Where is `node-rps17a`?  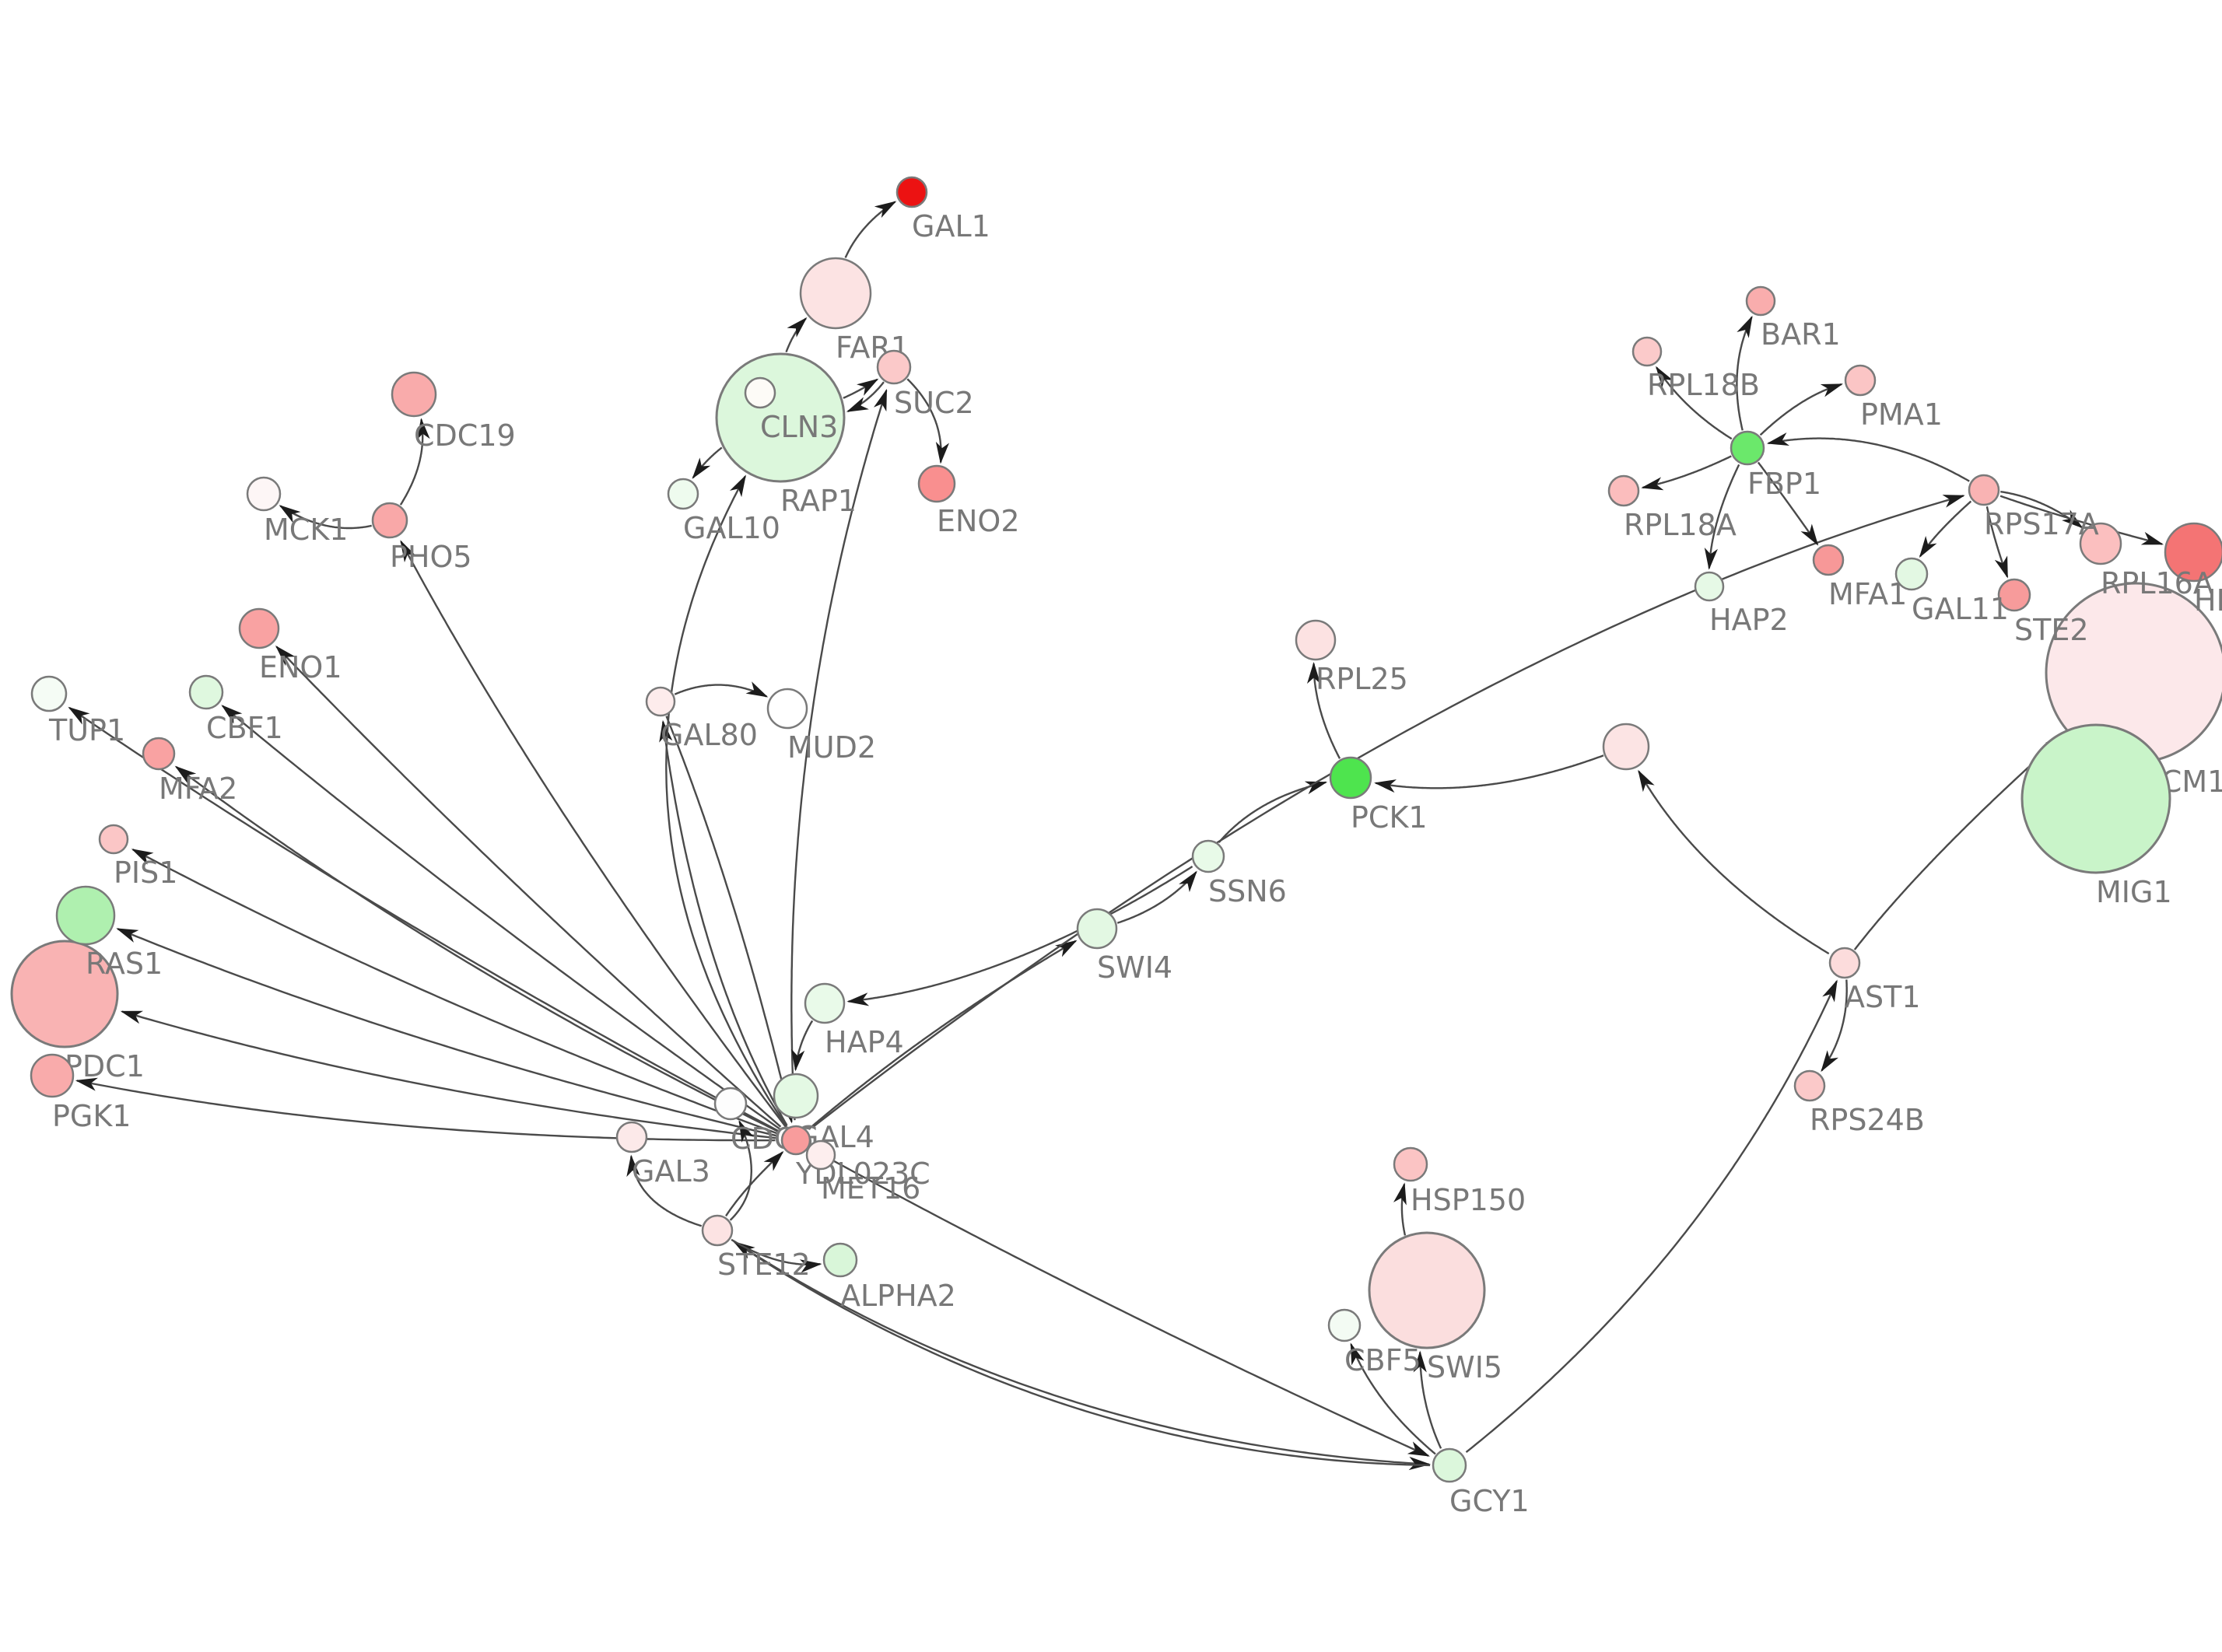 node-rps17a is located at coordinates (1984, 490).